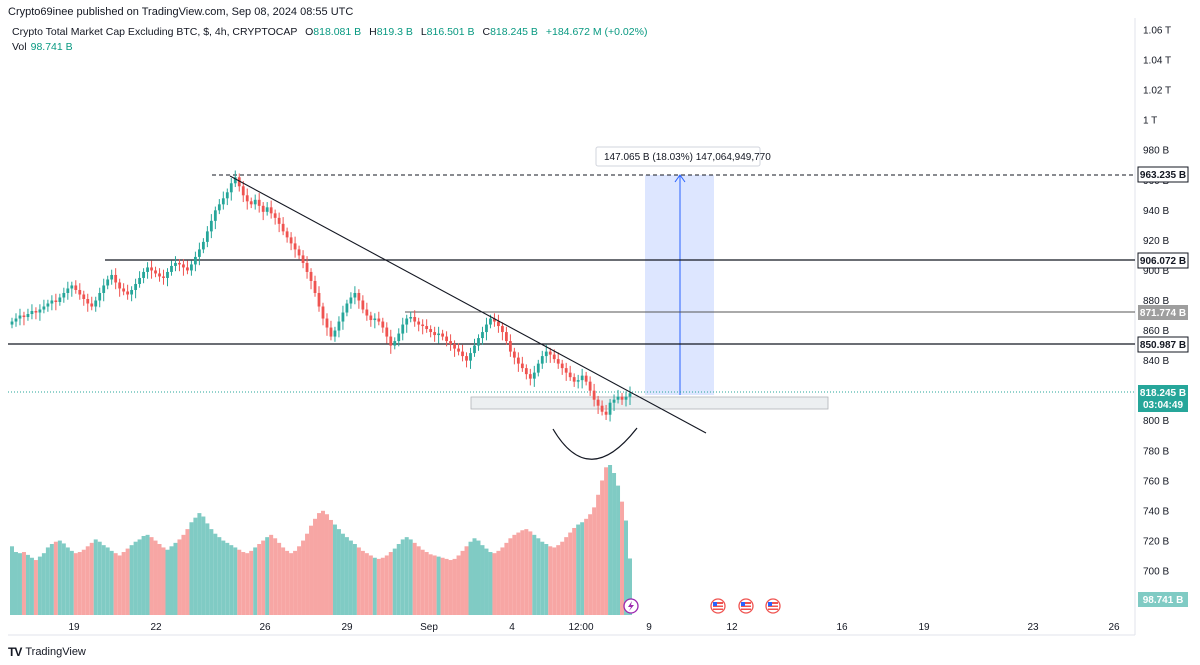 The height and width of the screenshot is (665, 1200). What do you see at coordinates (631, 606) in the screenshot?
I see `lightning-event-icon` at bounding box center [631, 606].